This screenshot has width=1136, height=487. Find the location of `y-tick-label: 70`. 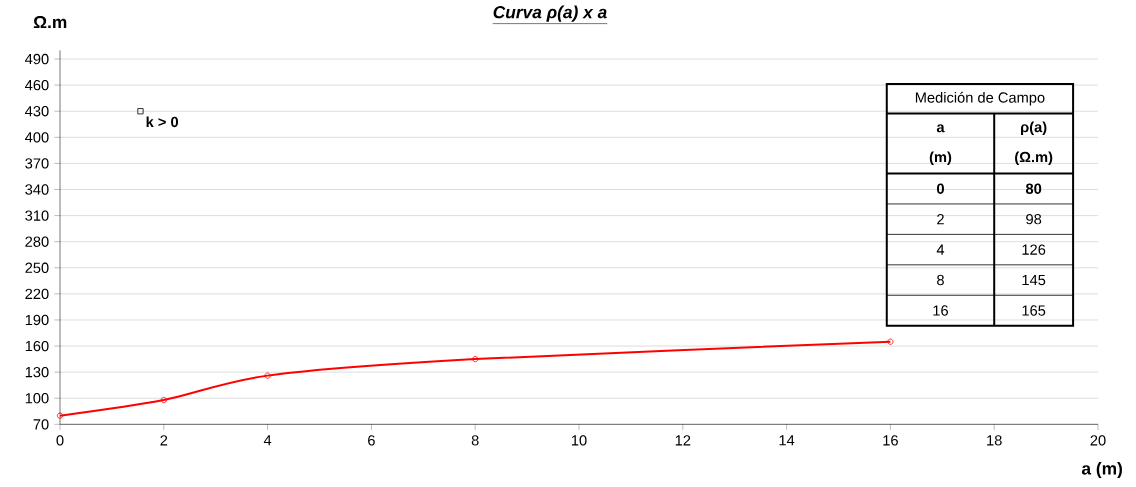

y-tick-label: 70 is located at coordinates (41, 424).